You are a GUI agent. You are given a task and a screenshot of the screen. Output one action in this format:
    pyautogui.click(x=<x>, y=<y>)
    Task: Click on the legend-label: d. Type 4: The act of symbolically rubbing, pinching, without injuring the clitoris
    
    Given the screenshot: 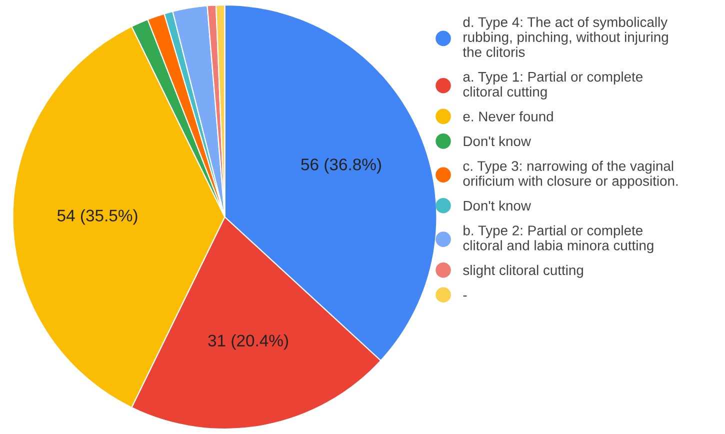 What is the action you would take?
    pyautogui.click(x=565, y=36)
    